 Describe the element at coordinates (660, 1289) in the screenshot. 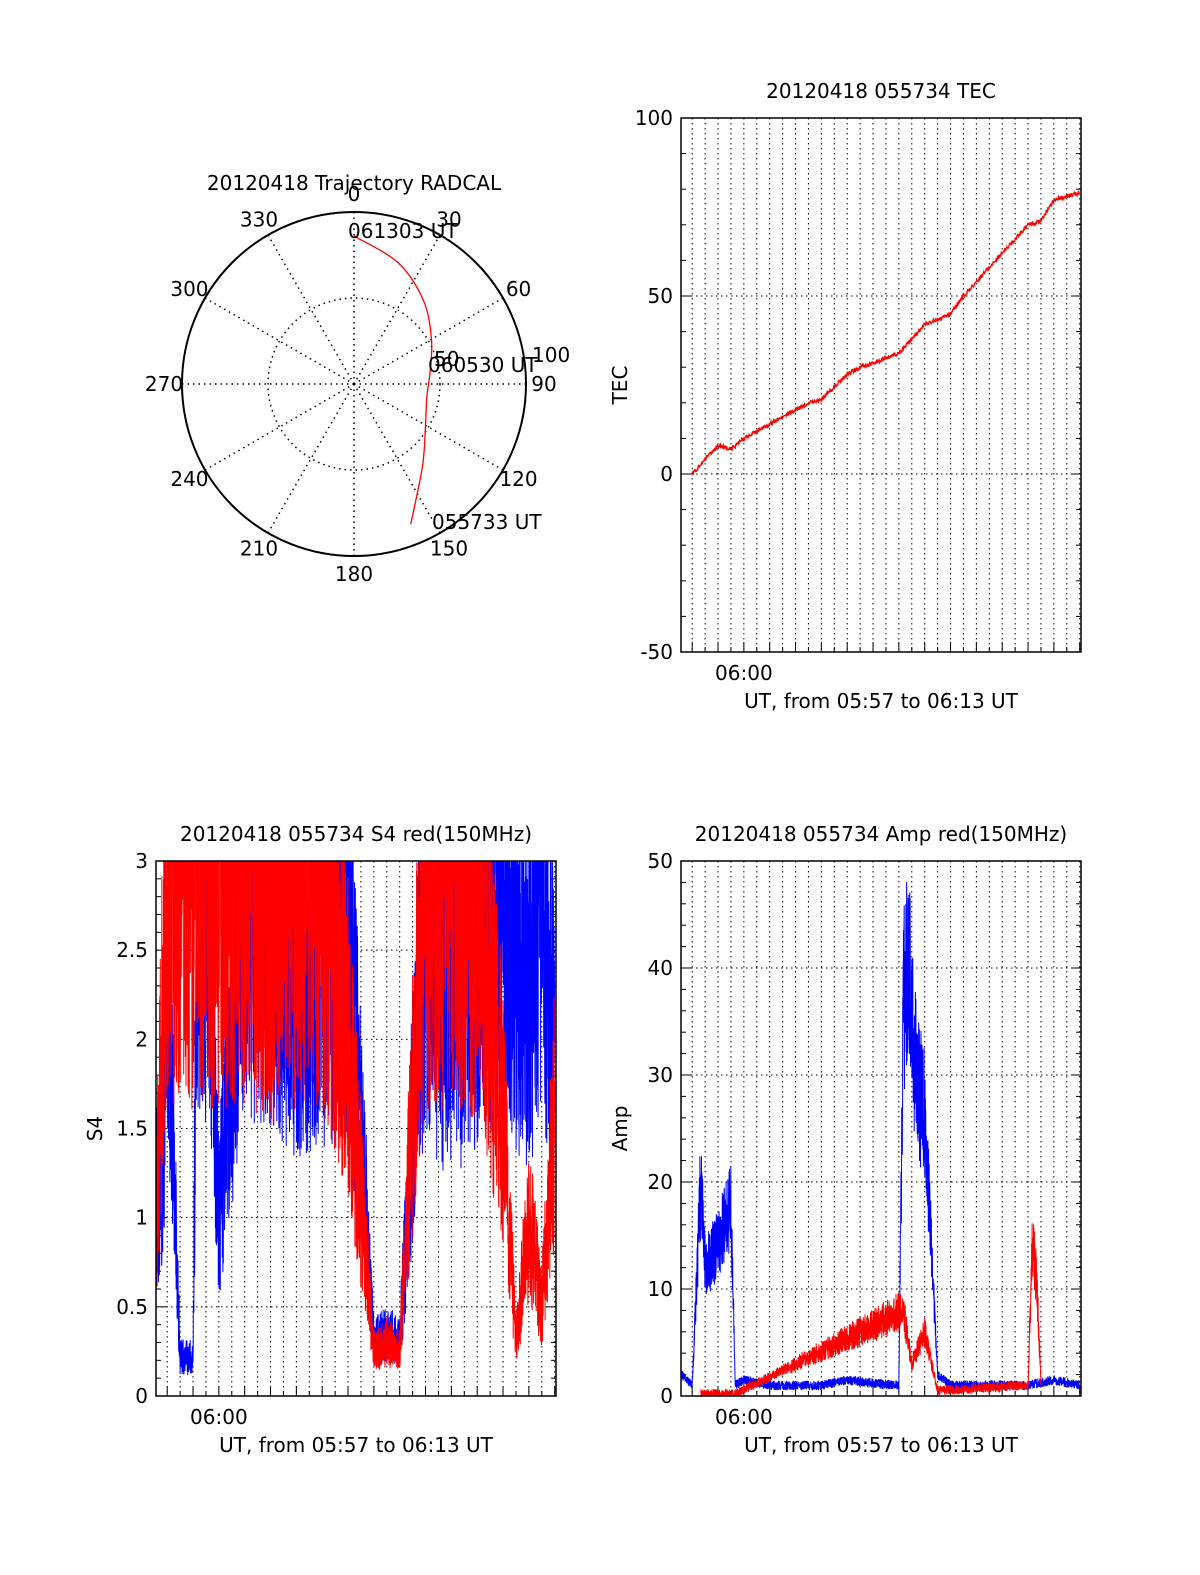

I see `y-tick-label: 10` at that location.